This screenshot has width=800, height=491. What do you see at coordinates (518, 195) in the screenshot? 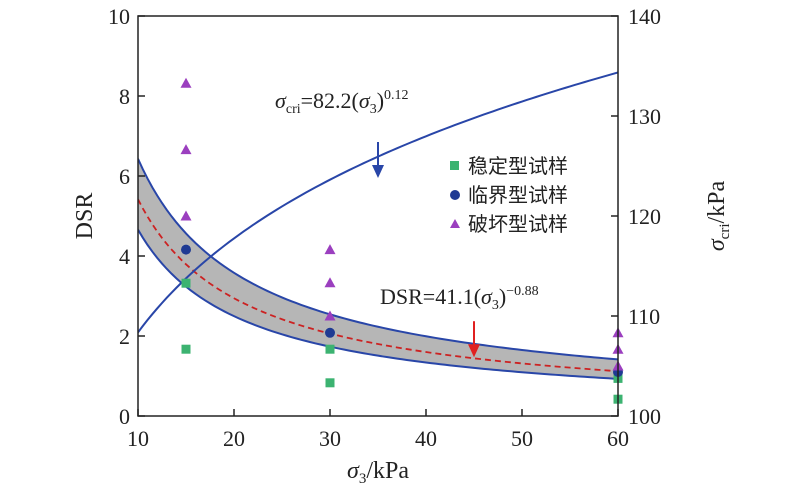
I see `legend-label-critical: 临界型试样` at bounding box center [518, 195].